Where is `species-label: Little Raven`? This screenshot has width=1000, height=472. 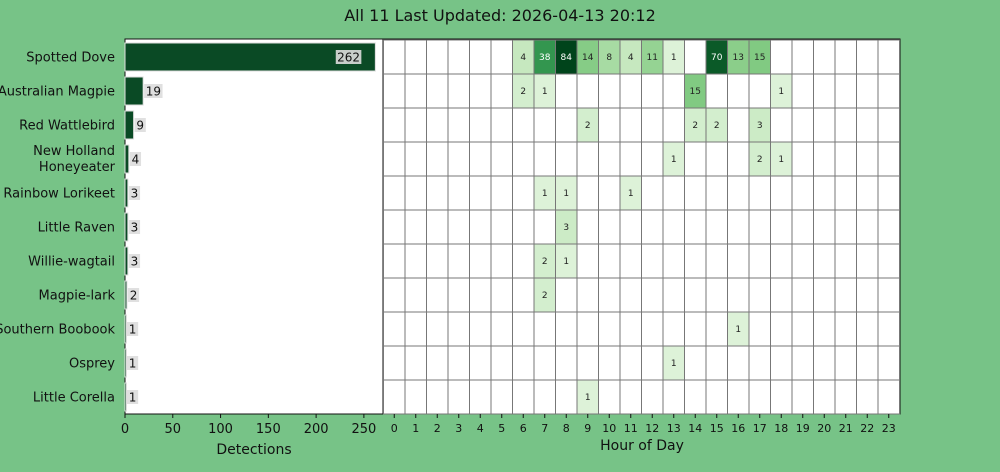
species-label: Little Raven is located at coordinates (76, 228).